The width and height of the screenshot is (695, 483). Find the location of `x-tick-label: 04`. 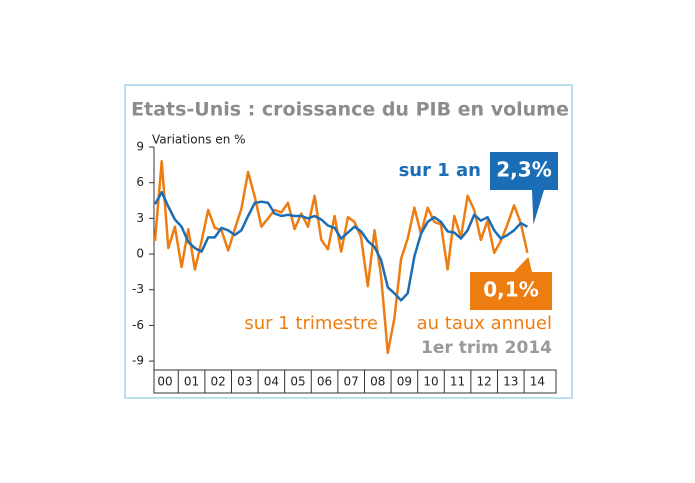

x-tick-label: 04 is located at coordinates (271, 382).